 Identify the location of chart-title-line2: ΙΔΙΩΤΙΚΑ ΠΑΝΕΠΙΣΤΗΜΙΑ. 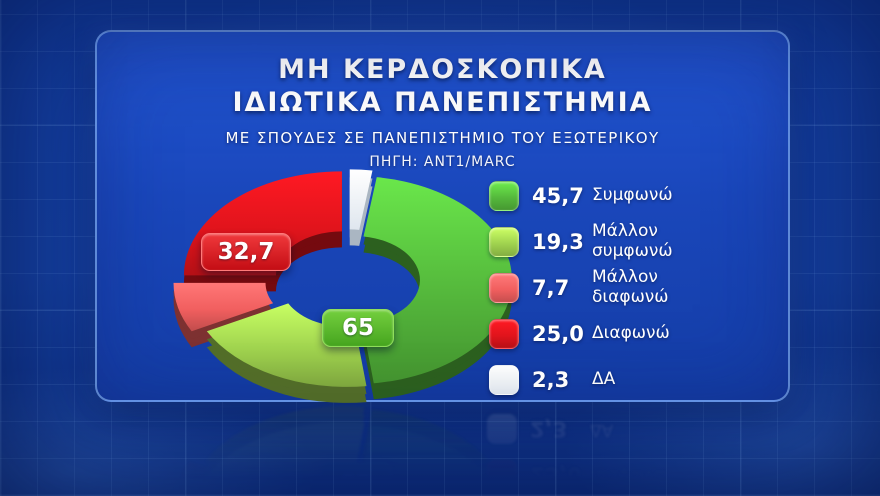
(442, 102).